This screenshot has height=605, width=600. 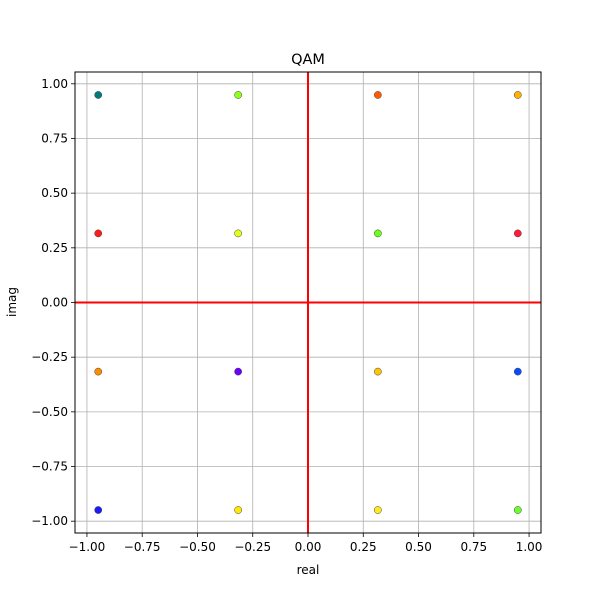 I want to click on y-axis-ticks: −1.00 −0.75 −0.50 −0.25 0.00 0.25 0.50 0.75 1.00, so click(x=53, y=302).